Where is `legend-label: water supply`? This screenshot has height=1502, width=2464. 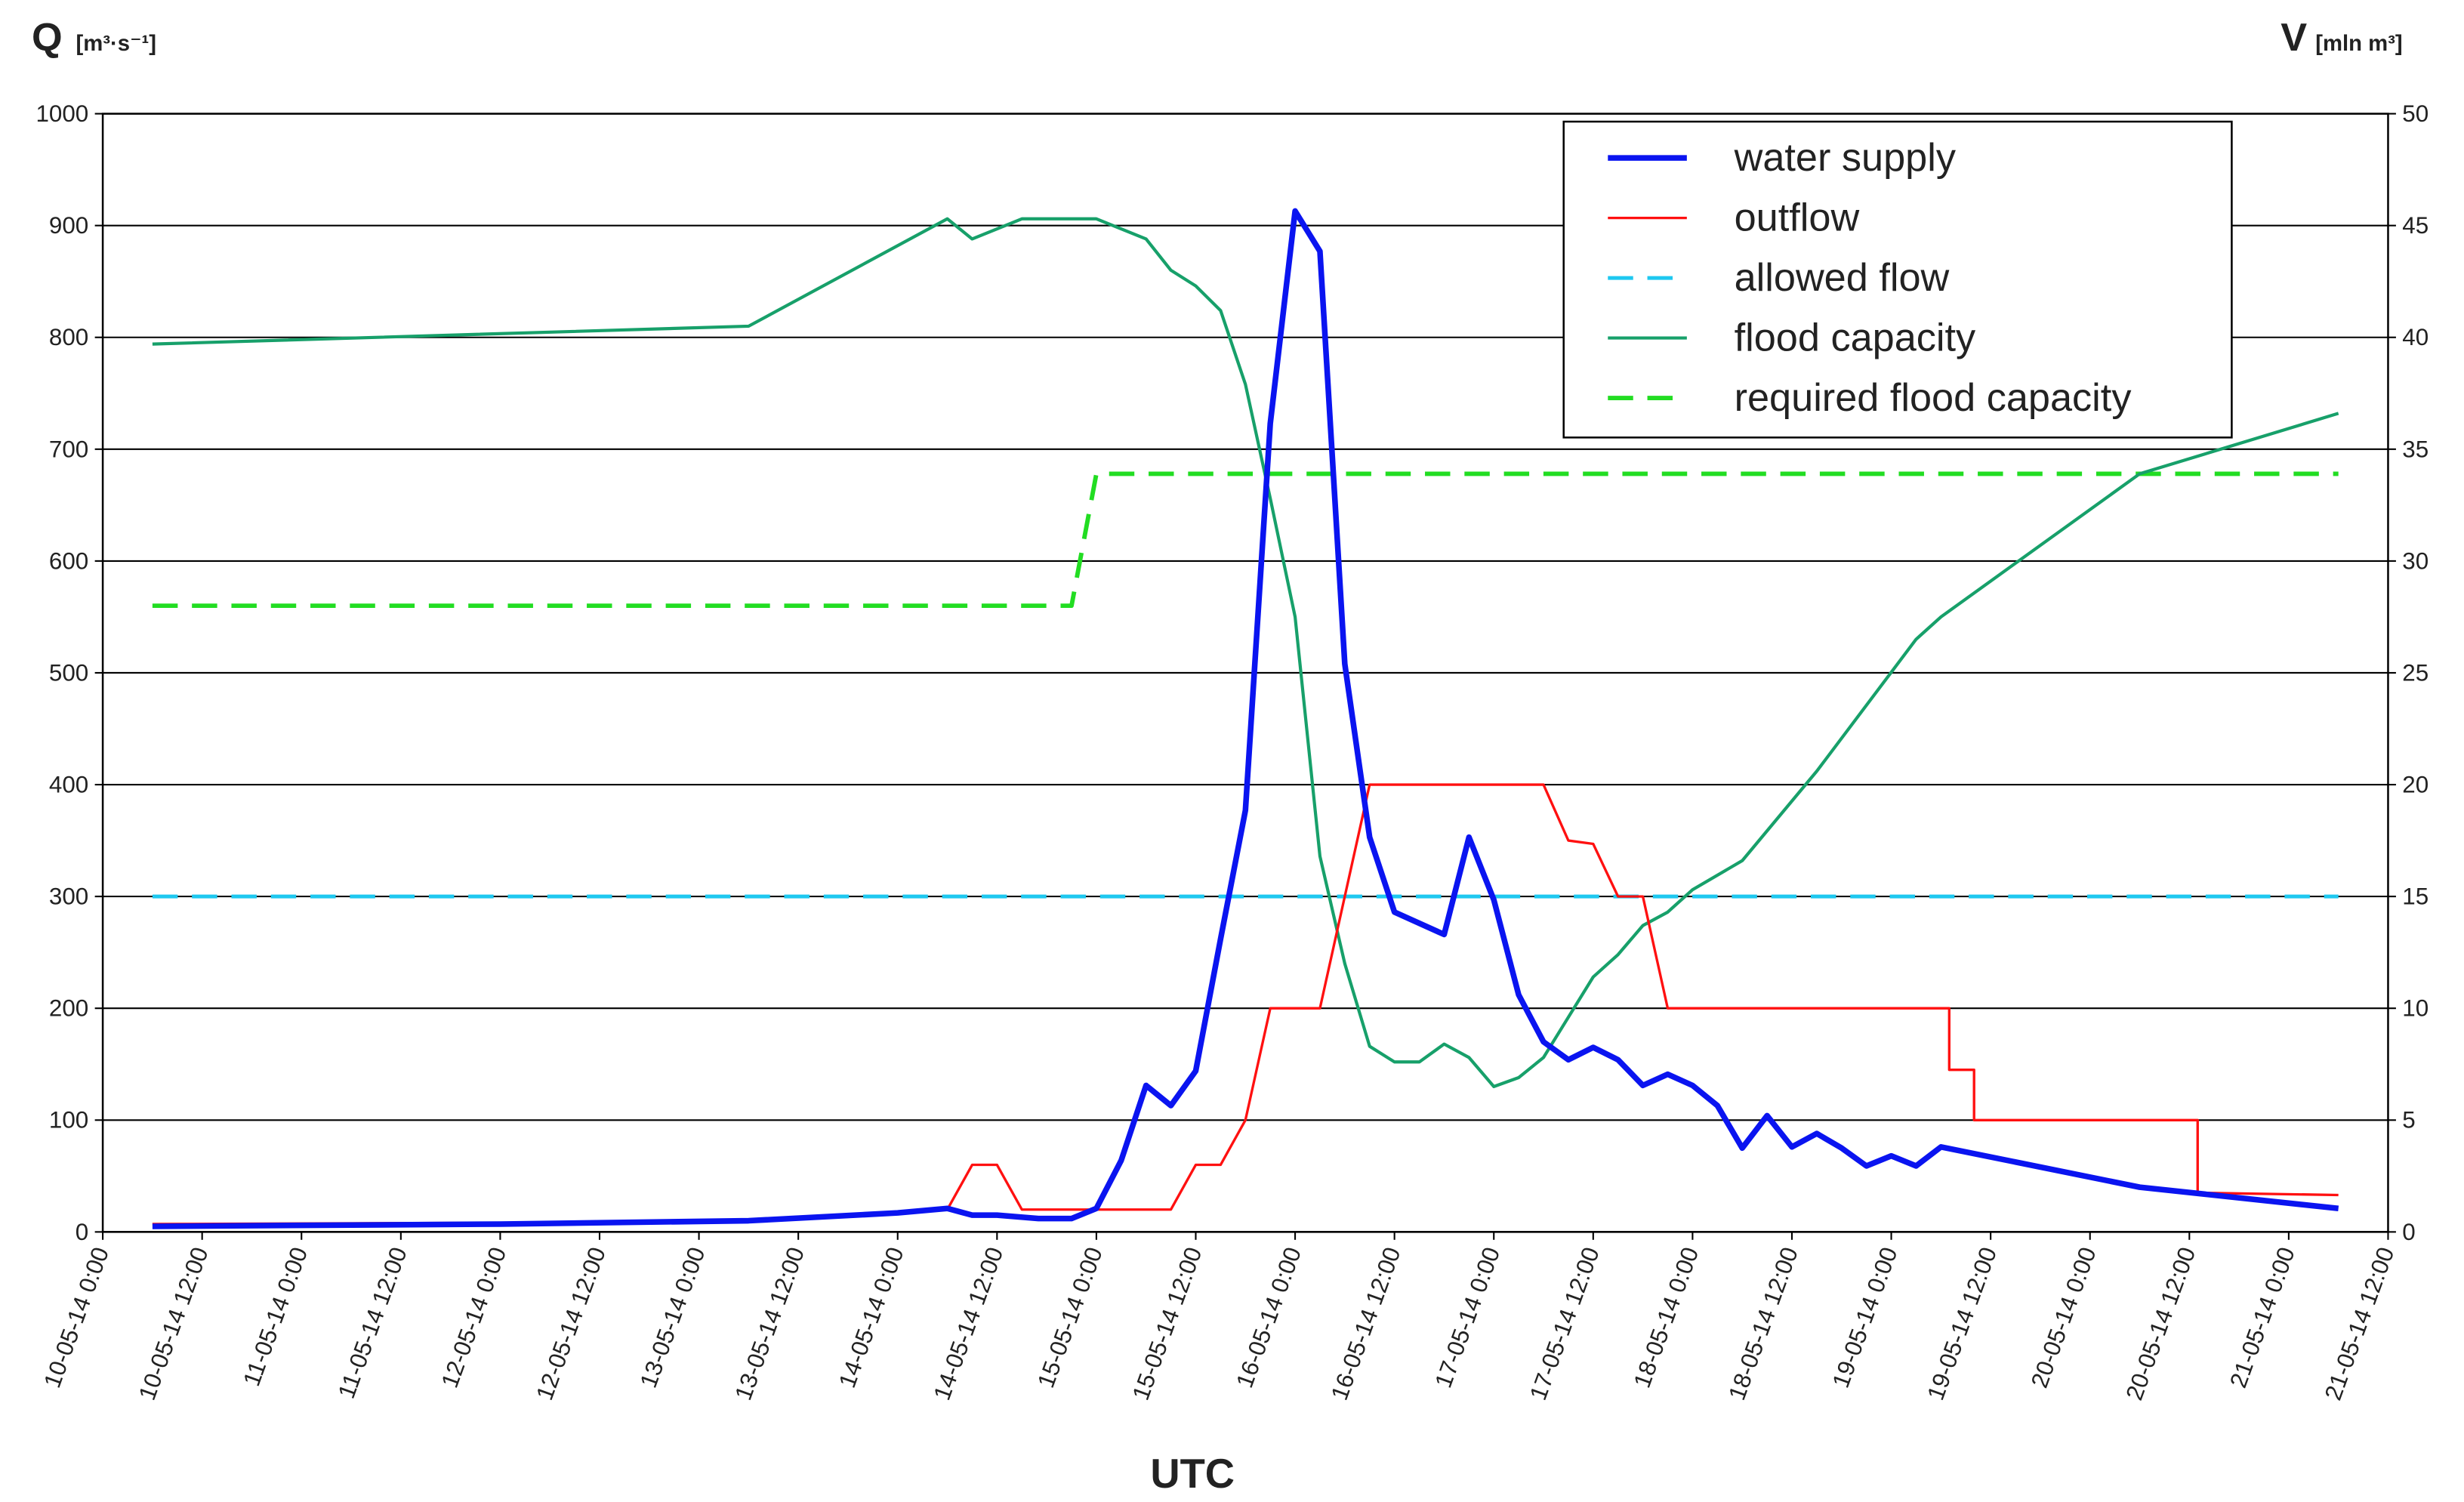 legend-label: water supply is located at coordinates (1845, 158).